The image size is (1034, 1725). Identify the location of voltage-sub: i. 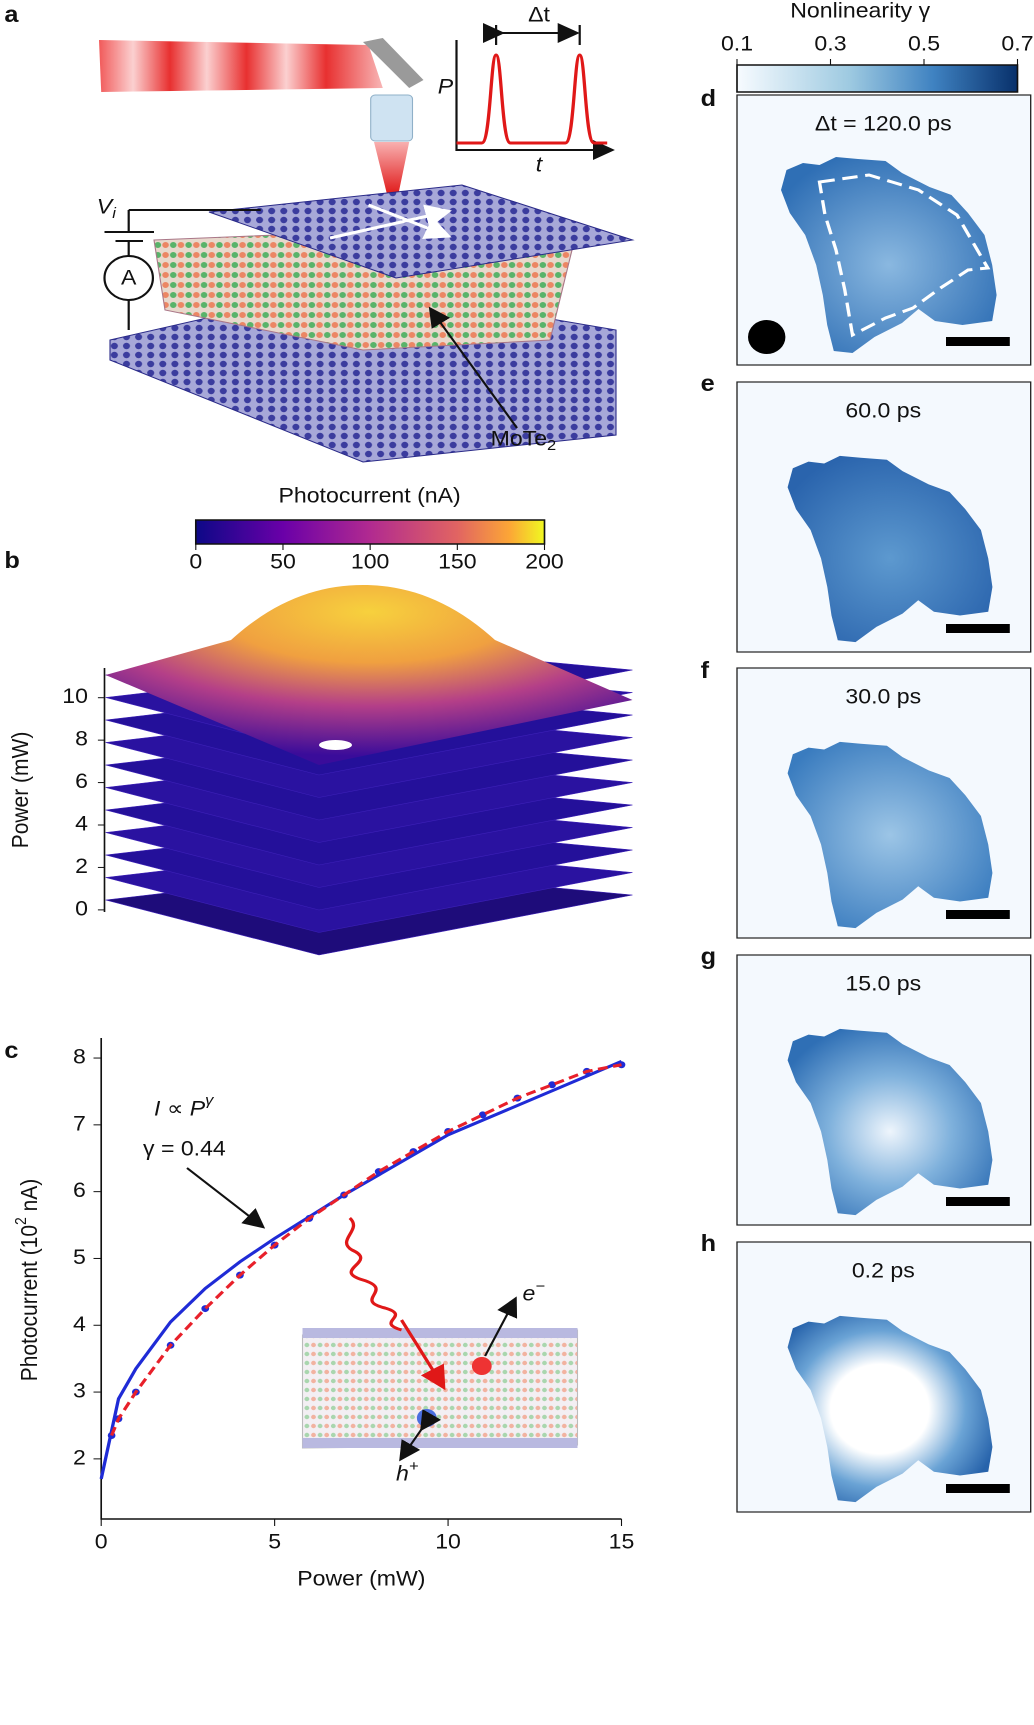
(114, 214).